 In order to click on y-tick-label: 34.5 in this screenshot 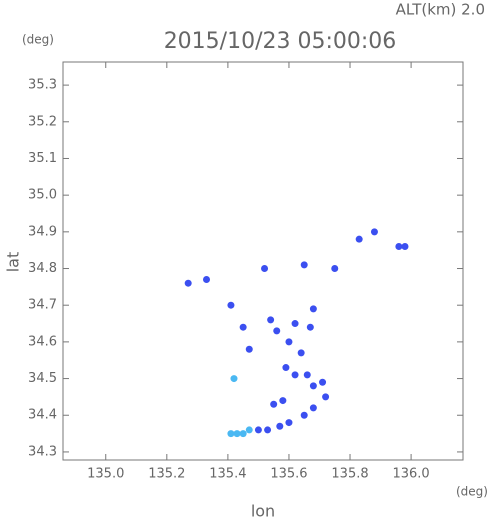, I will do `click(42, 378)`.